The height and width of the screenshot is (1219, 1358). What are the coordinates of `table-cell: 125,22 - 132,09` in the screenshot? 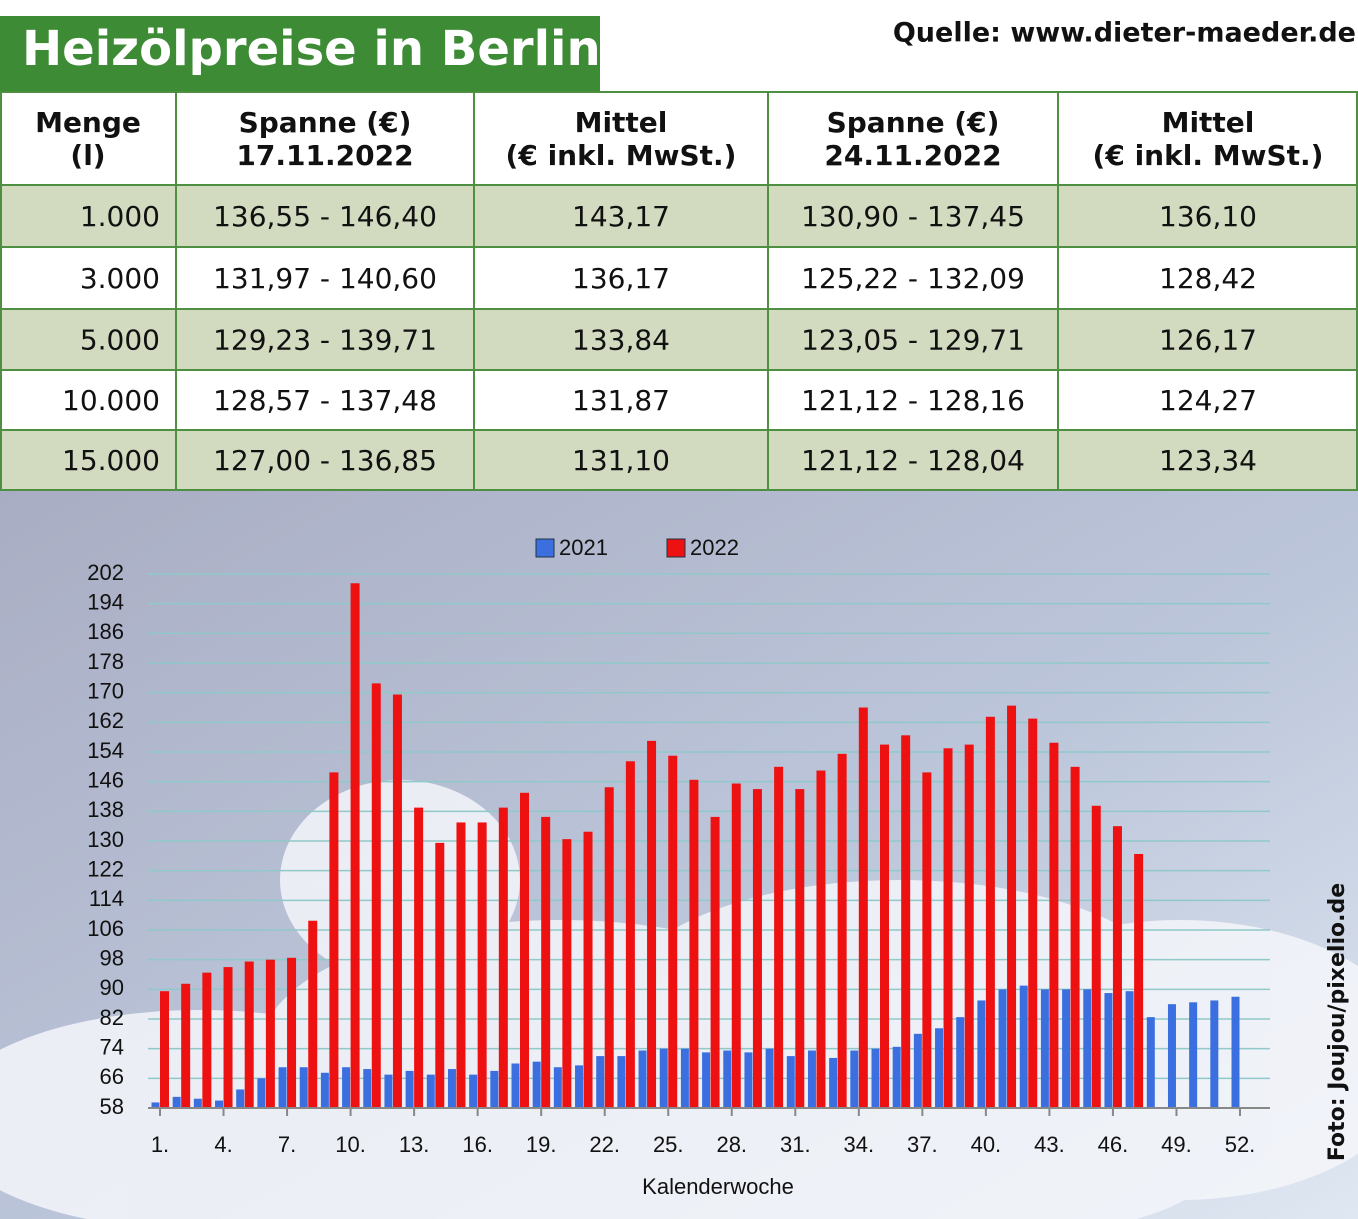 It's located at (913, 278).